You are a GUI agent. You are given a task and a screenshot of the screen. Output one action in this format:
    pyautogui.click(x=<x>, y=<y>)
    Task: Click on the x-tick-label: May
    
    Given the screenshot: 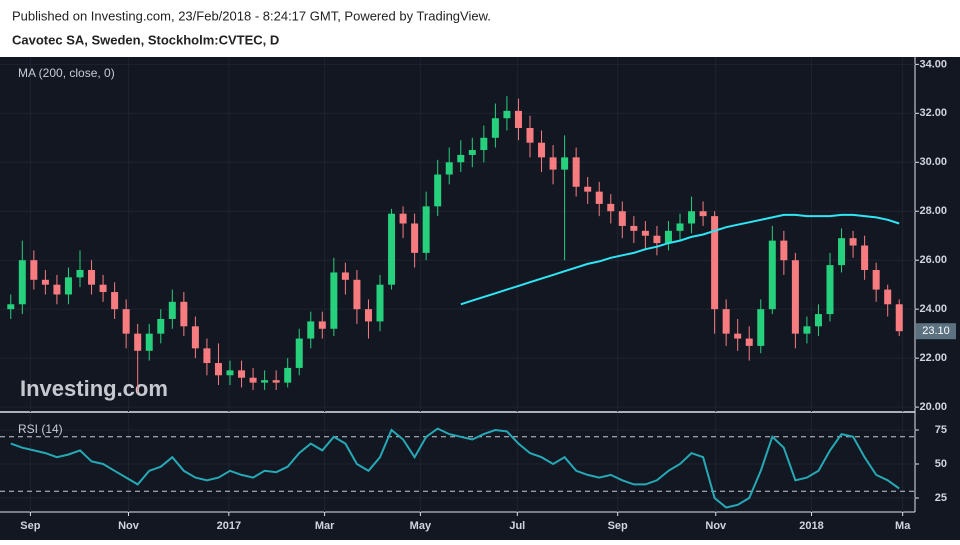 What is the action you would take?
    pyautogui.click(x=421, y=526)
    